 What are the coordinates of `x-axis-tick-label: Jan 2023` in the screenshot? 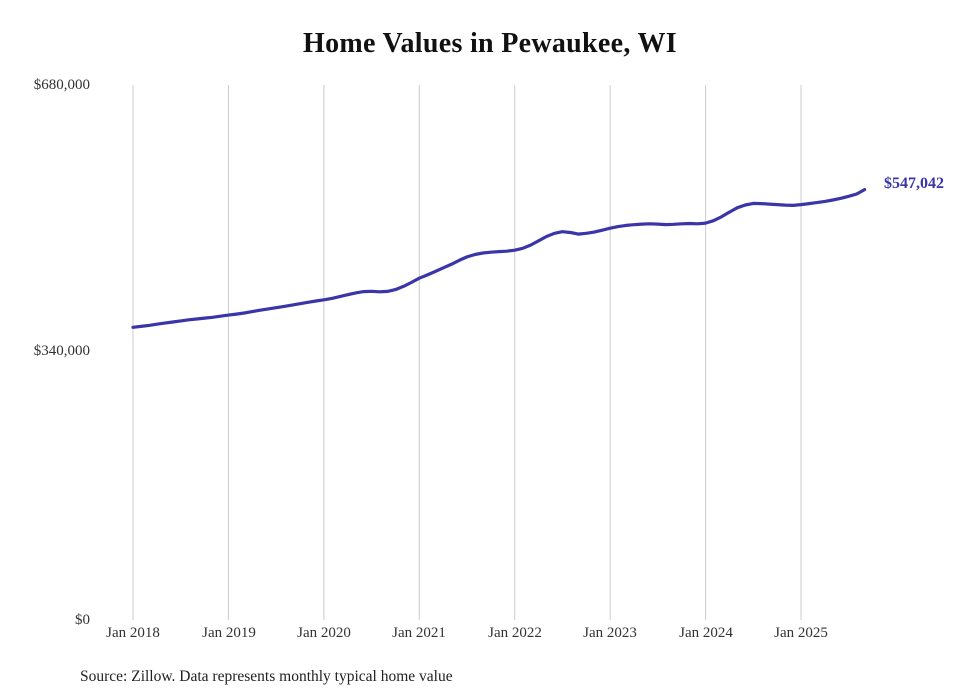 It's located at (610, 633).